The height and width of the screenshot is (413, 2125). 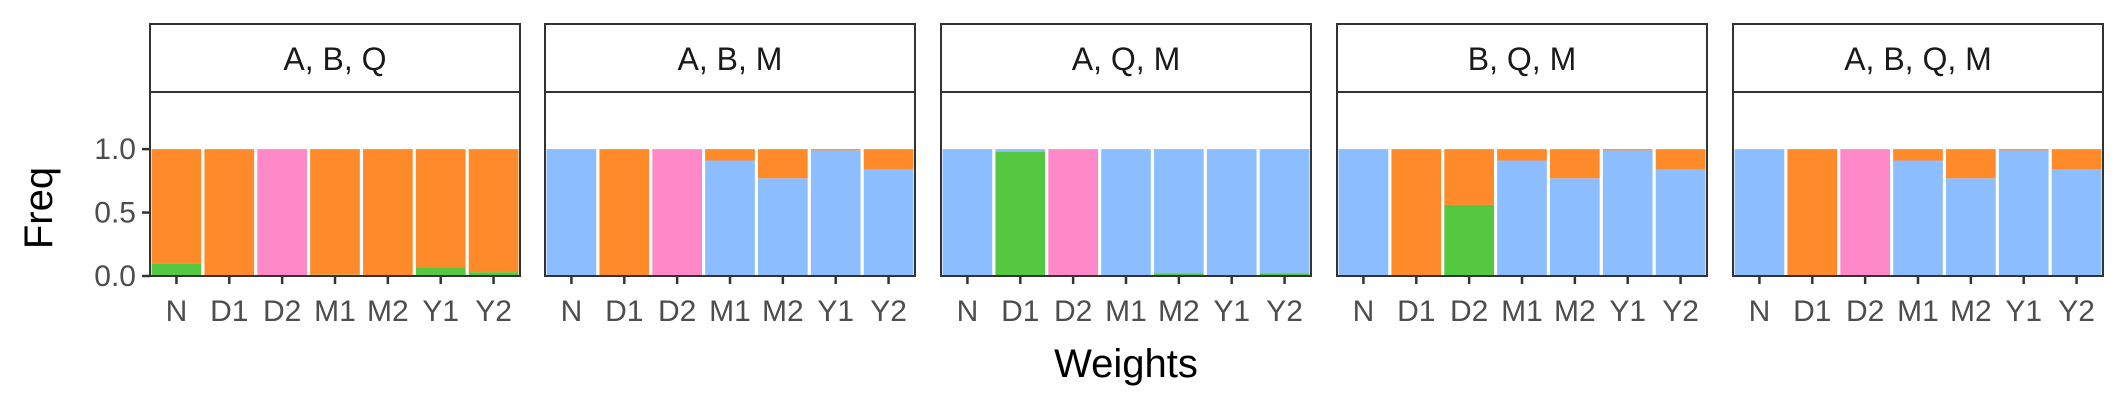 What do you see at coordinates (1126, 364) in the screenshot?
I see `x-axis-title: Weights` at bounding box center [1126, 364].